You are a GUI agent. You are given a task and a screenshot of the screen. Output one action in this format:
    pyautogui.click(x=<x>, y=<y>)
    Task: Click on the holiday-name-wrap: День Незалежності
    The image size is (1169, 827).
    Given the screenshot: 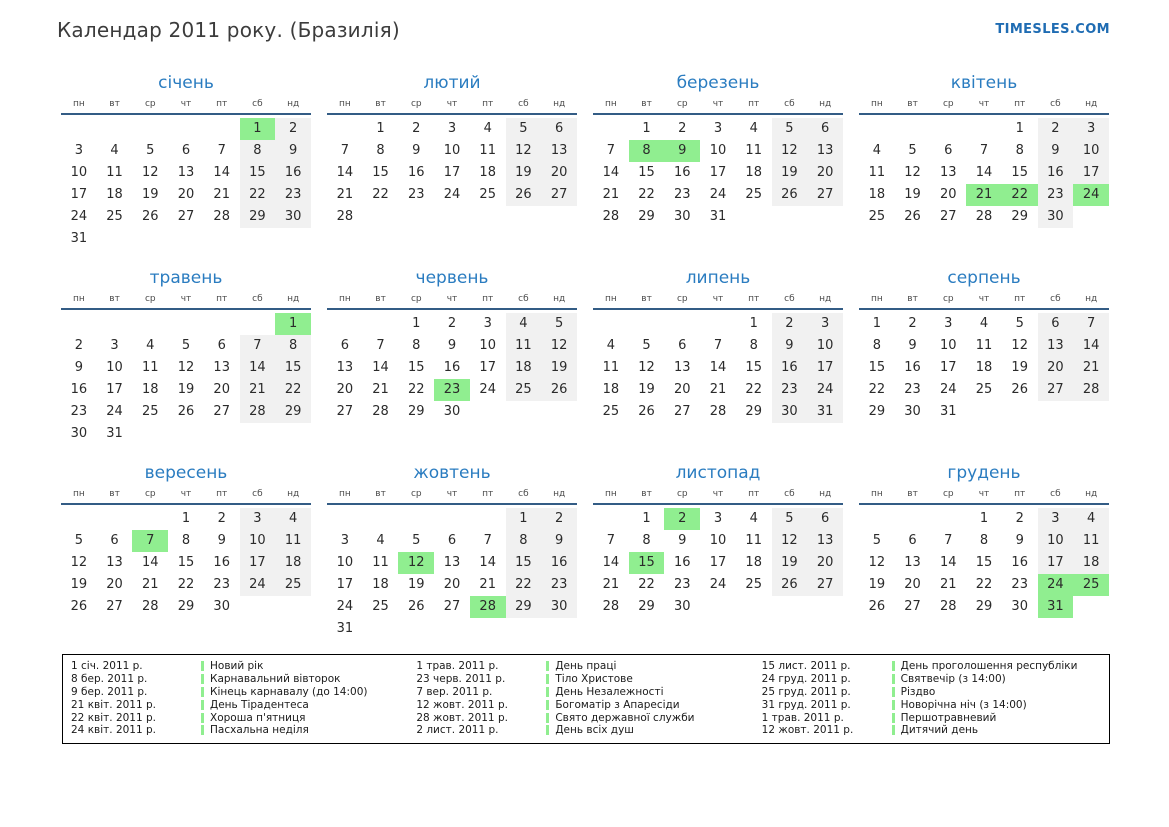 What is the action you would take?
    pyautogui.click(x=604, y=692)
    